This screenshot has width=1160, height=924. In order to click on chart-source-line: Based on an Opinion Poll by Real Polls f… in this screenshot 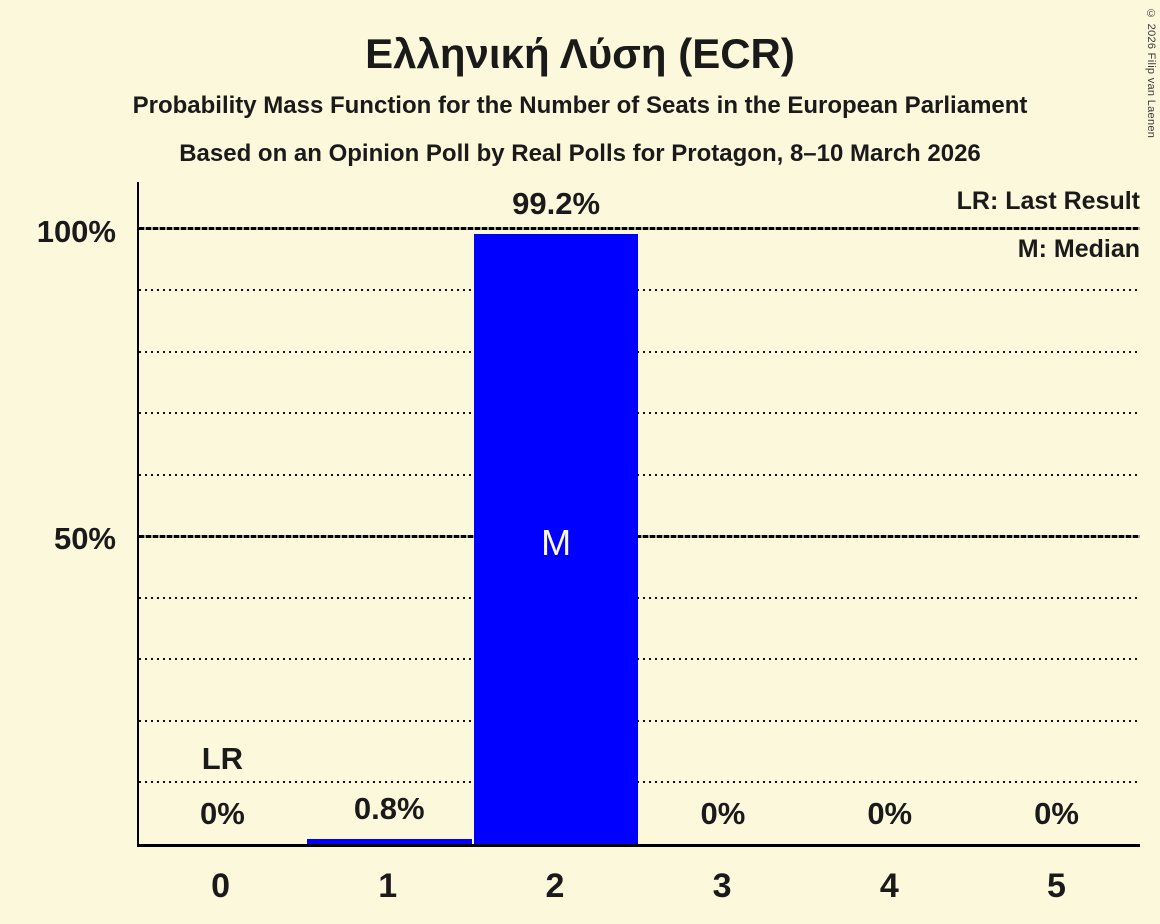, I will do `click(580, 153)`.